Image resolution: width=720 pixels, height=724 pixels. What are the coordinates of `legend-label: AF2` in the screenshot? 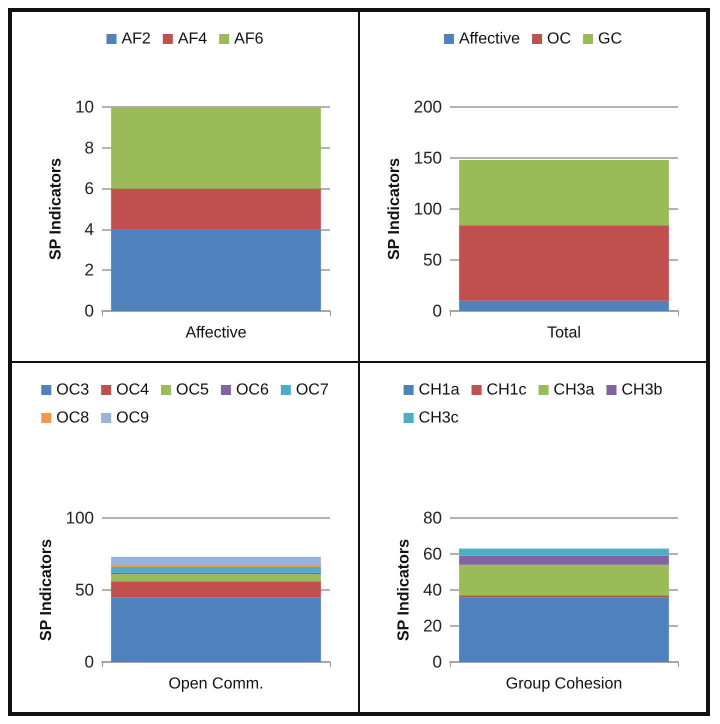 It's located at (136, 39).